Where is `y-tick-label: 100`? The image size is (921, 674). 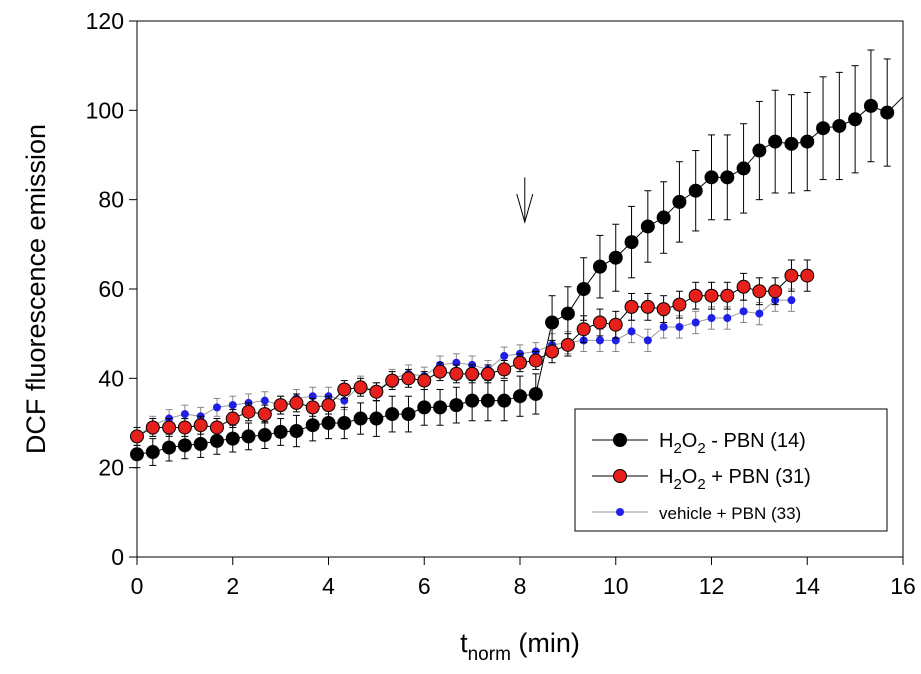 y-tick-label: 100 is located at coordinates (105, 110).